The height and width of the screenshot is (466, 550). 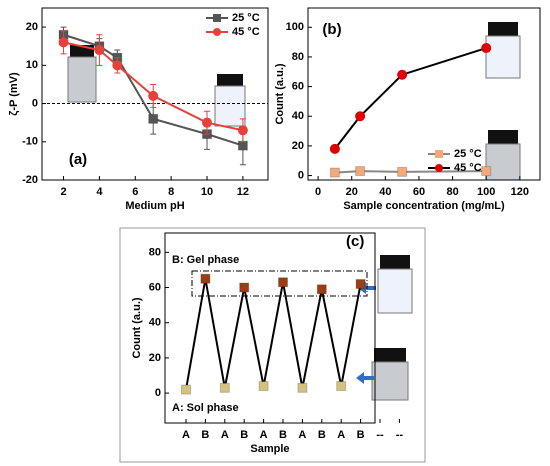 What do you see at coordinates (154, 206) in the screenshot?
I see `x-axis-label: Medium pH` at bounding box center [154, 206].